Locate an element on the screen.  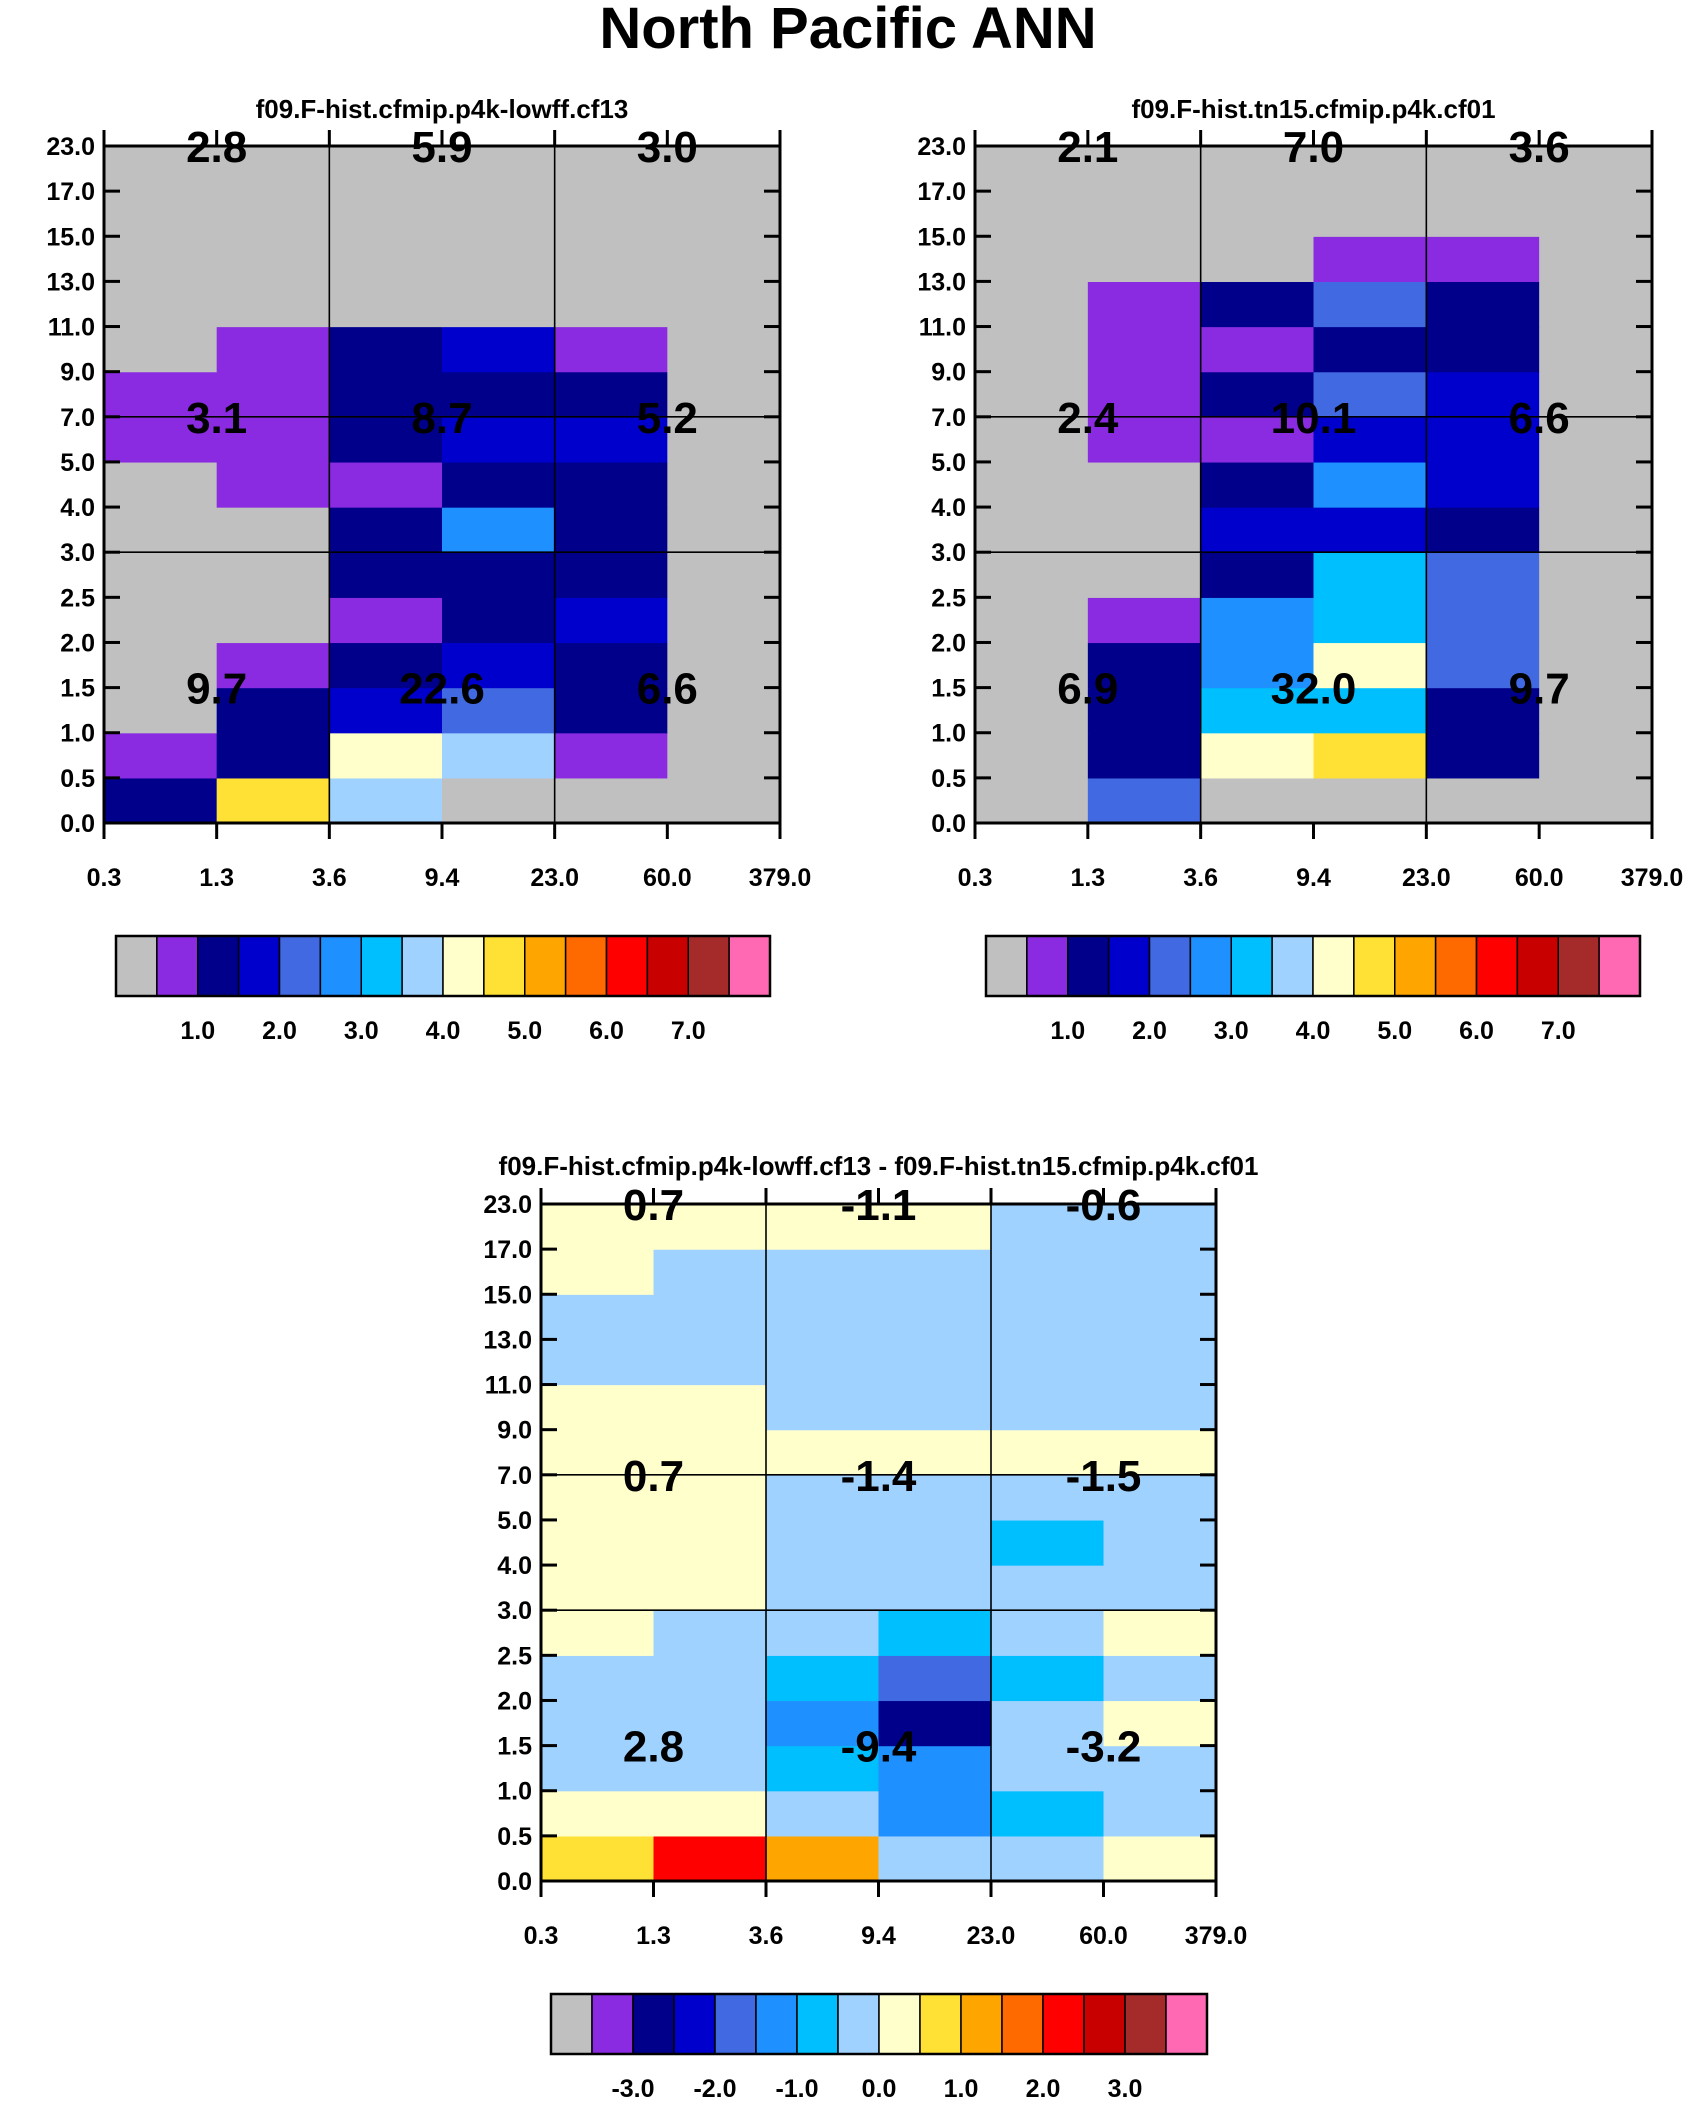
y-tick-label: 7.0 is located at coordinates (948, 418).